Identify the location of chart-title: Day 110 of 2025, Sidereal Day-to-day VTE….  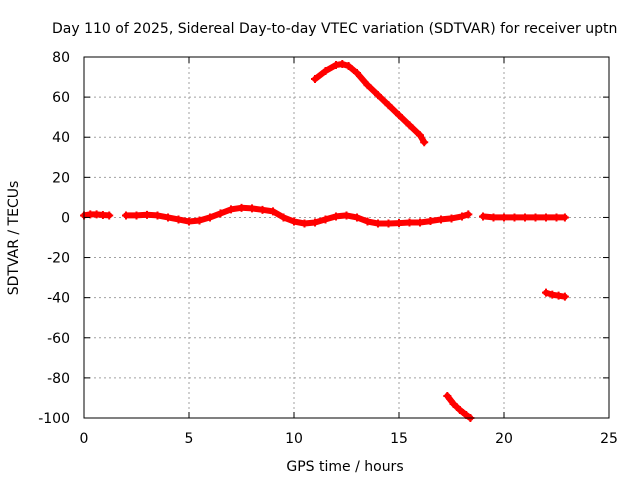
(334, 29).